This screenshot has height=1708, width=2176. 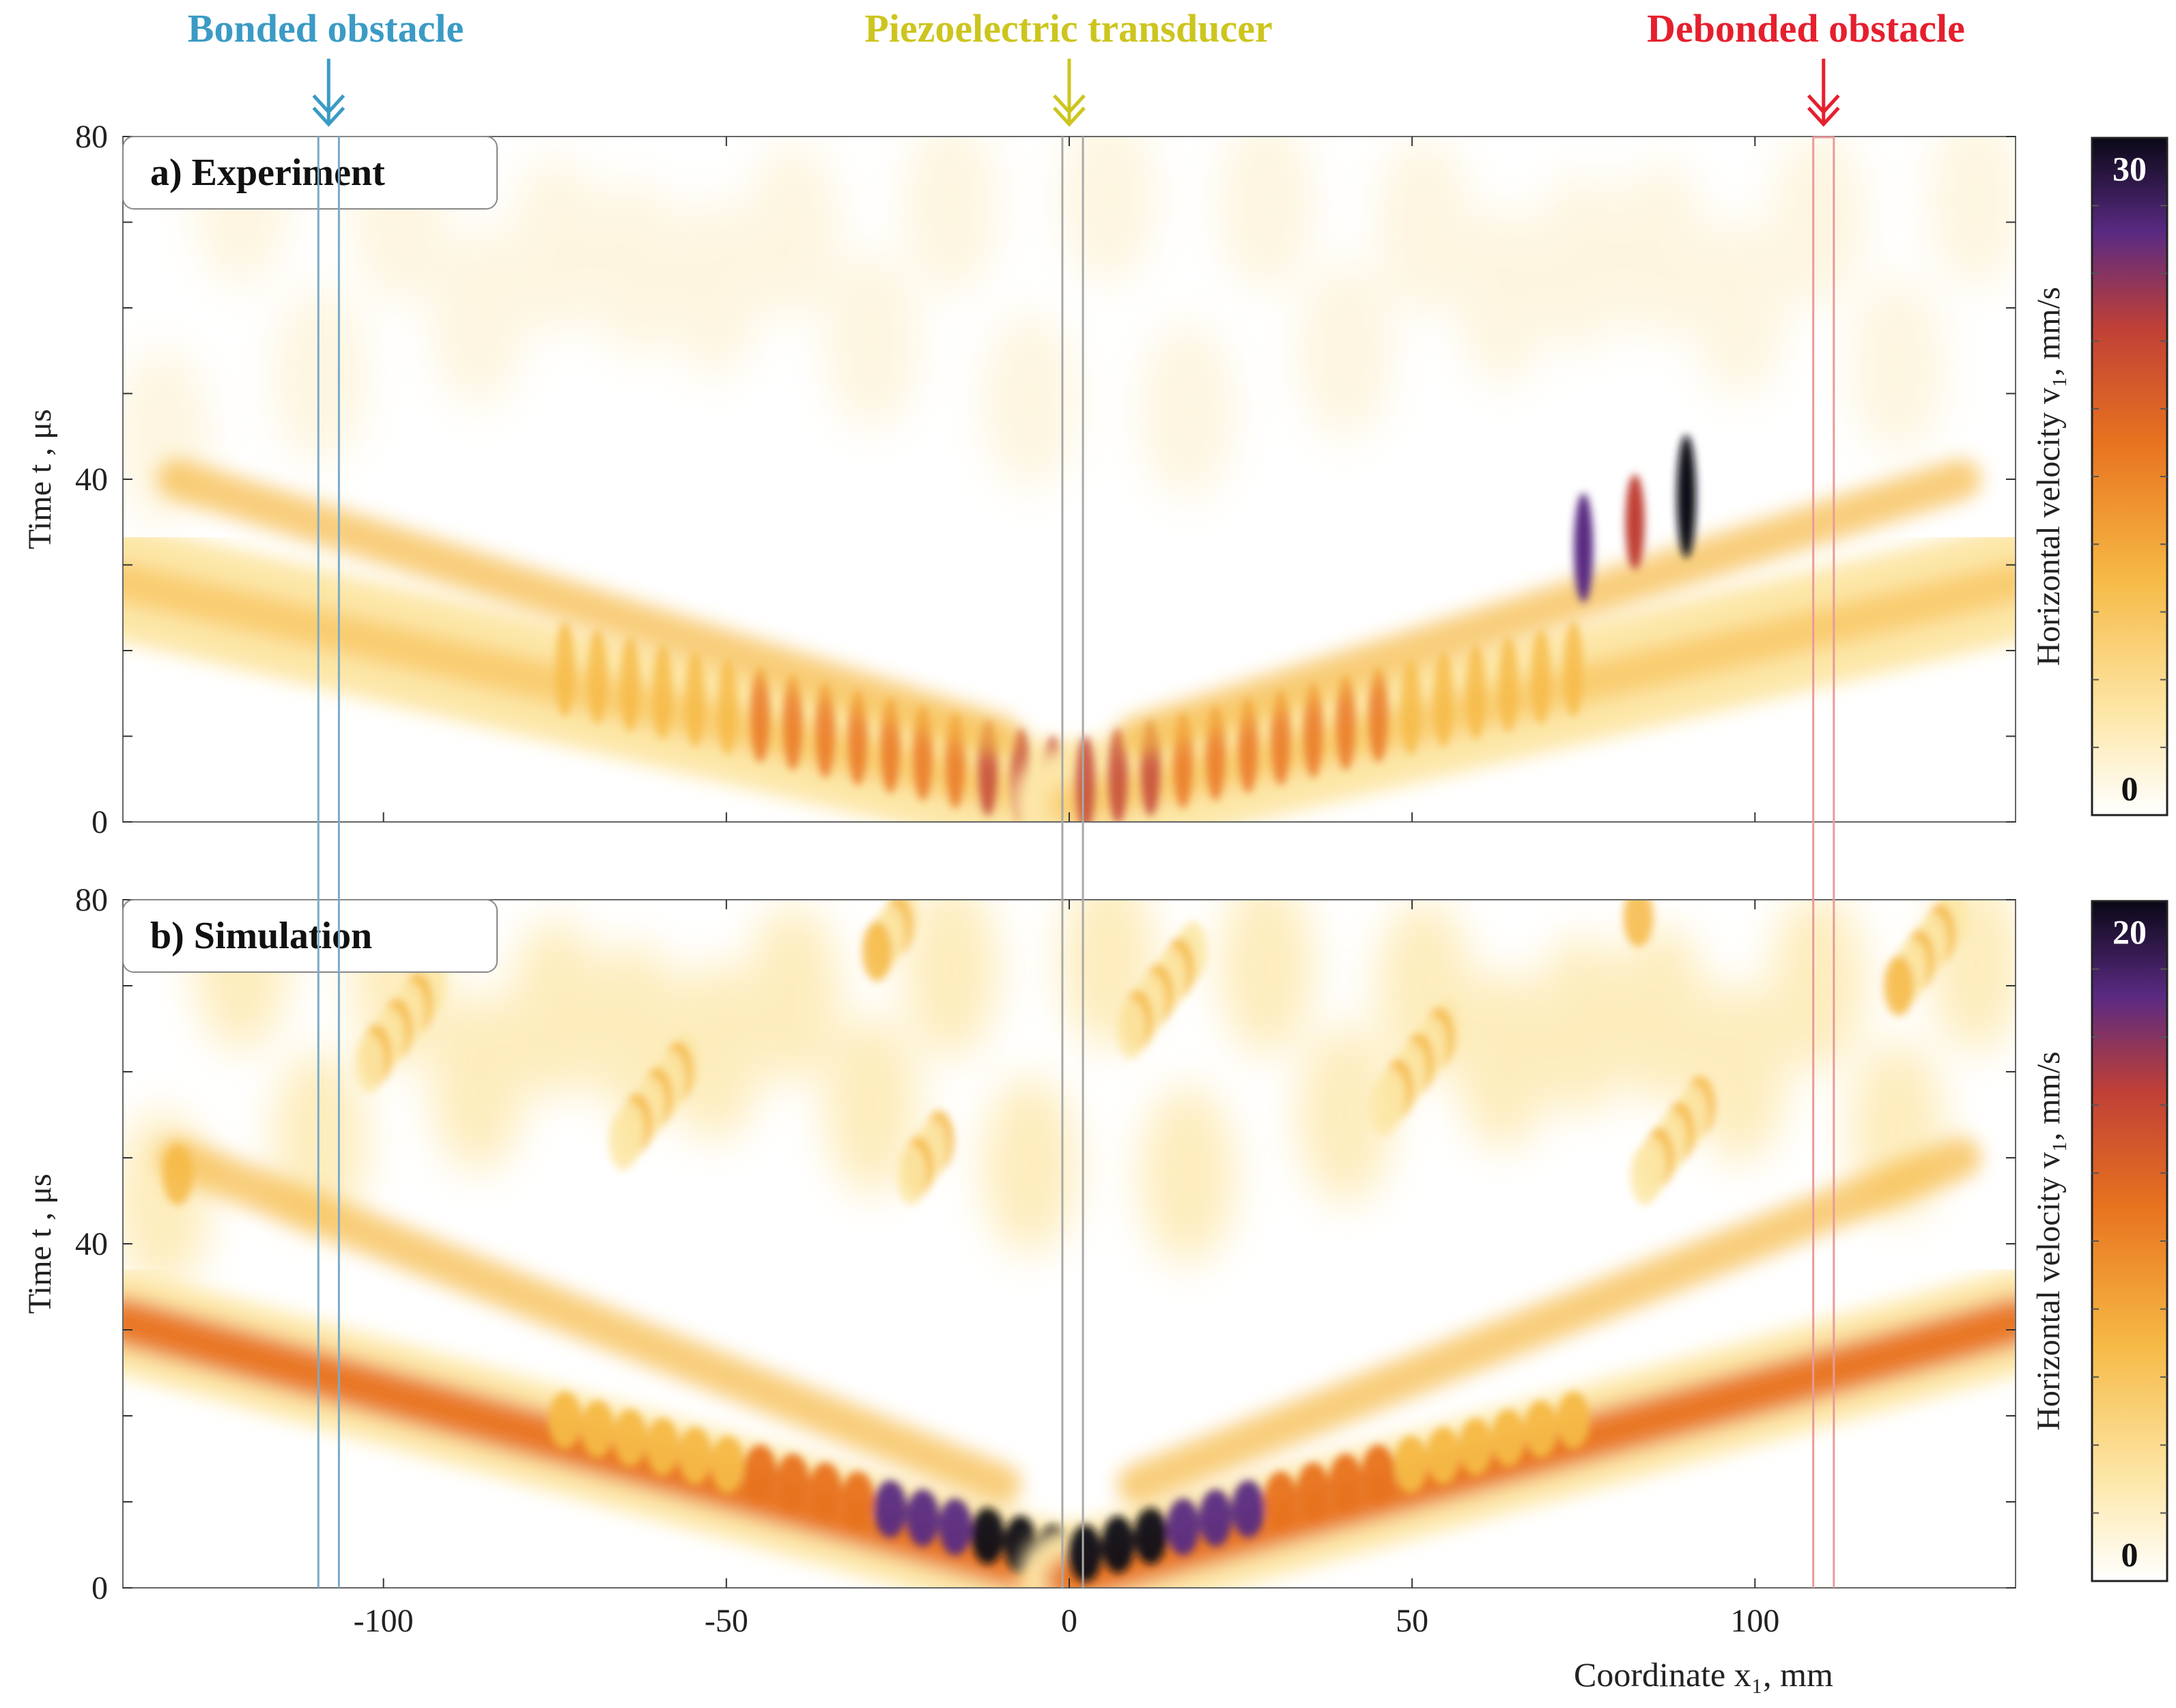 What do you see at coordinates (1806, 28) in the screenshot?
I see `debonded-obstacle-label: Debonded obstacle` at bounding box center [1806, 28].